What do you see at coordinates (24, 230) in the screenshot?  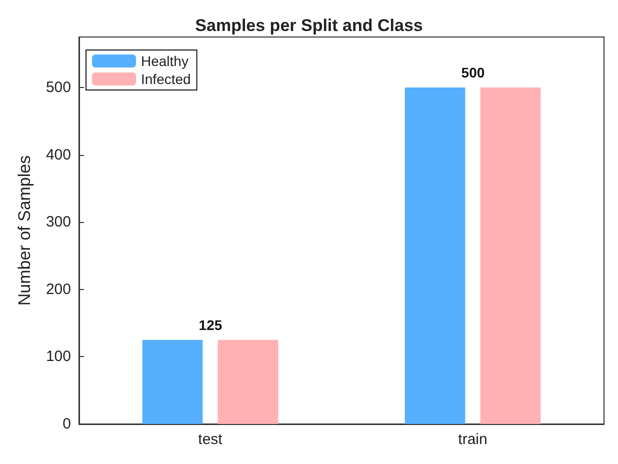 I see `y-axis-title: Number of Samples` at bounding box center [24, 230].